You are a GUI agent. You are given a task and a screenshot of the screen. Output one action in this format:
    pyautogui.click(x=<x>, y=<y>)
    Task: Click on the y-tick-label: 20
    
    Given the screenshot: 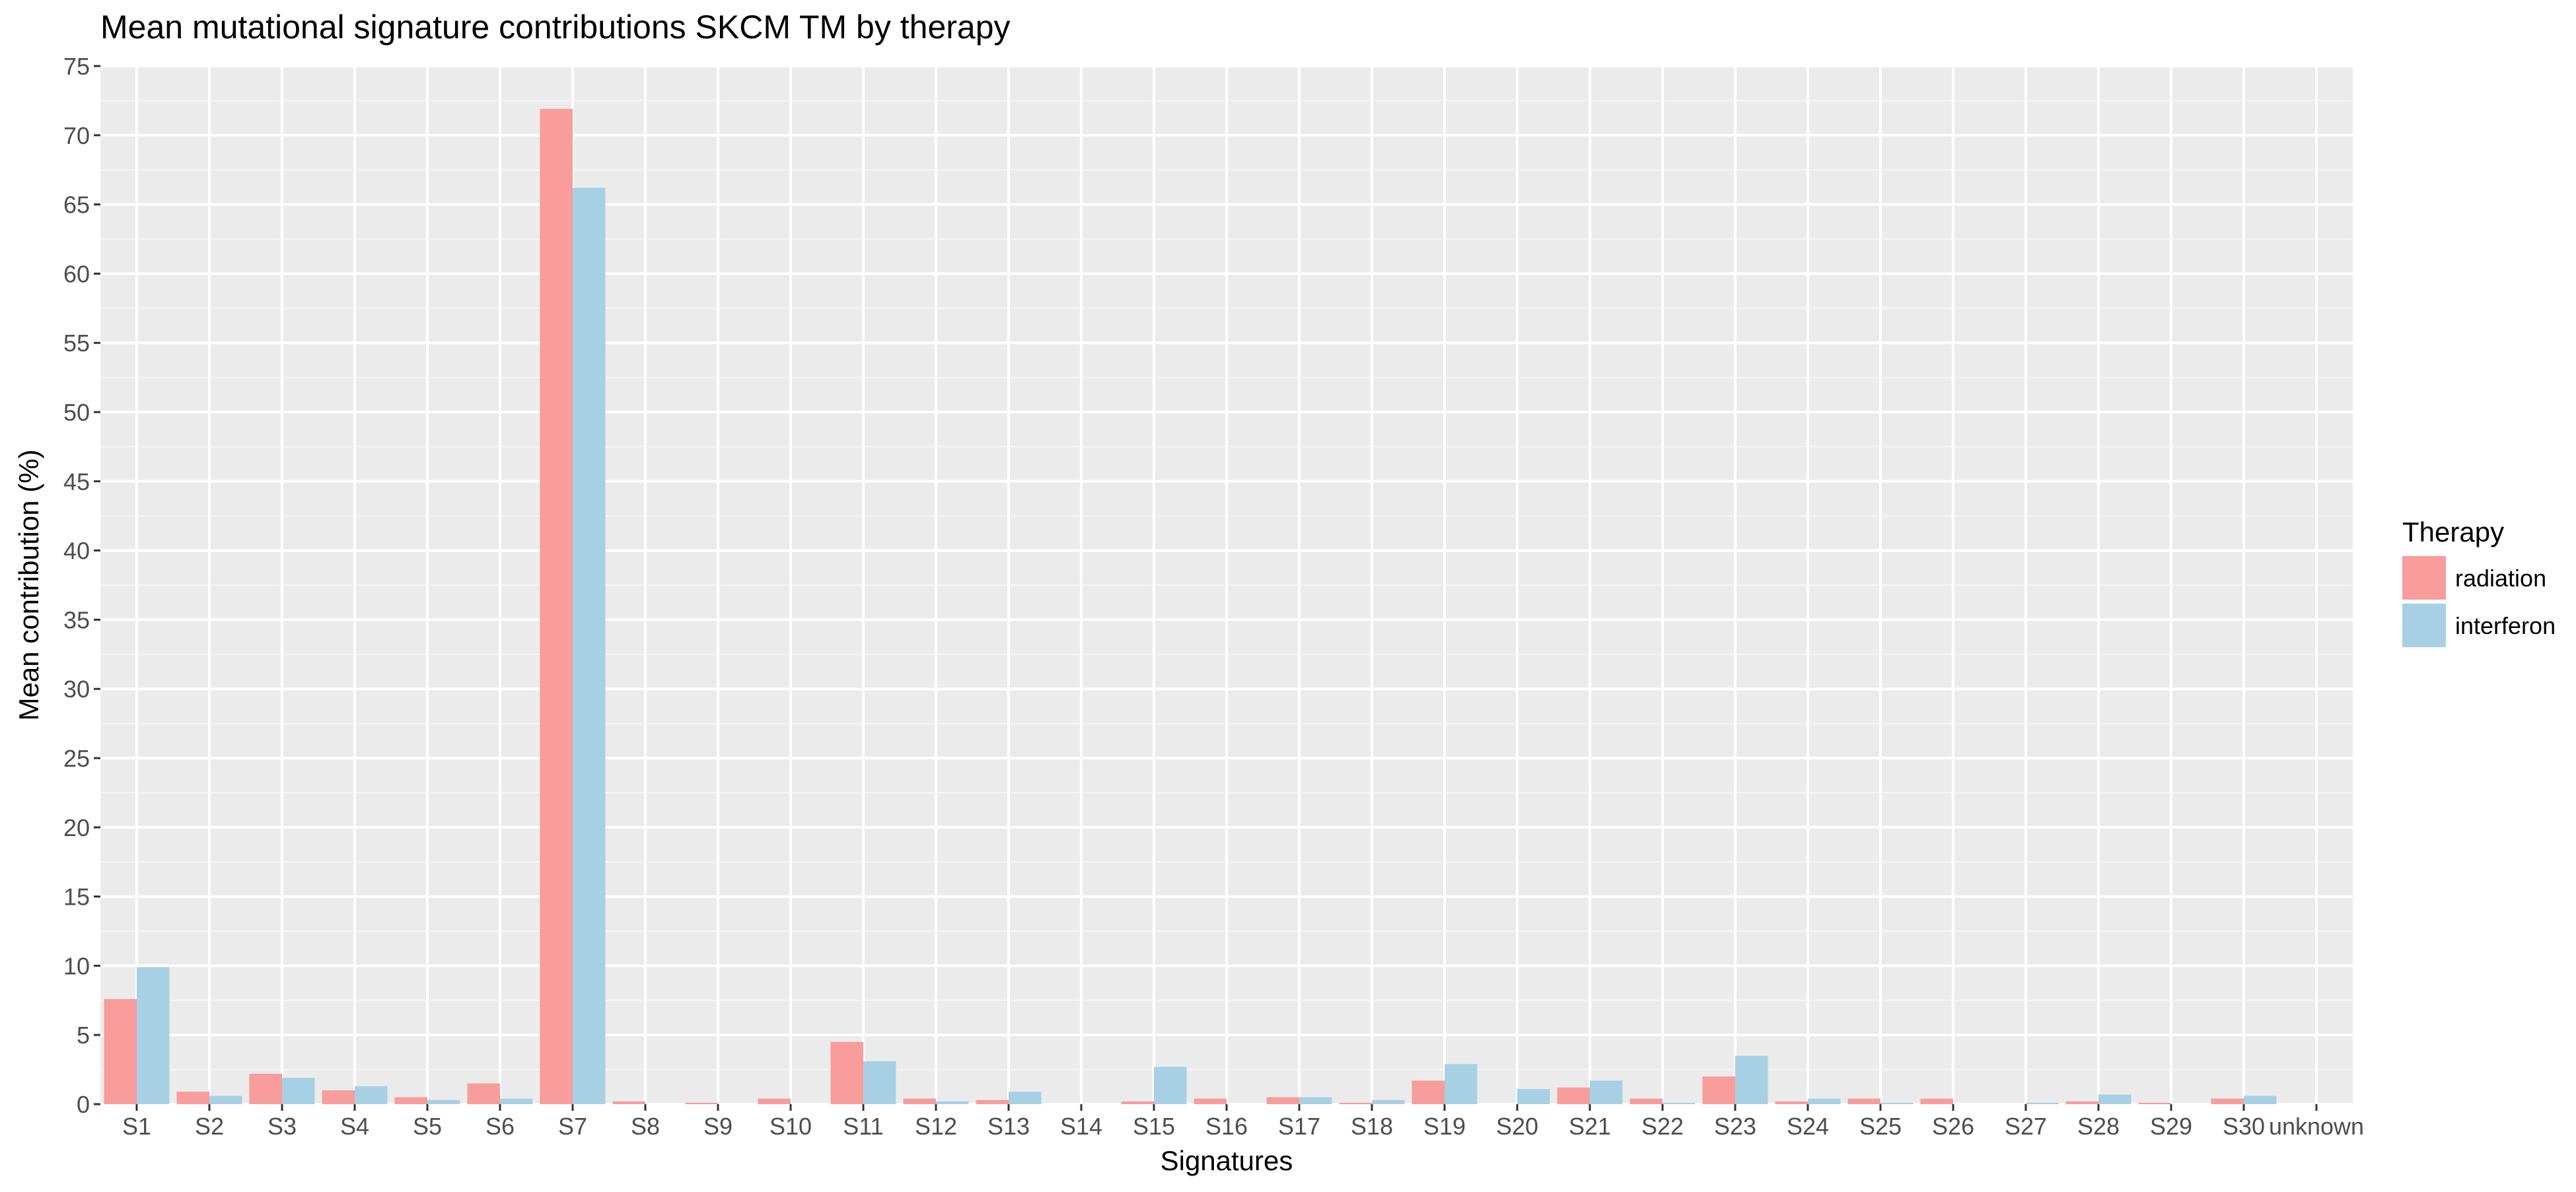 What is the action you would take?
    pyautogui.click(x=76, y=828)
    